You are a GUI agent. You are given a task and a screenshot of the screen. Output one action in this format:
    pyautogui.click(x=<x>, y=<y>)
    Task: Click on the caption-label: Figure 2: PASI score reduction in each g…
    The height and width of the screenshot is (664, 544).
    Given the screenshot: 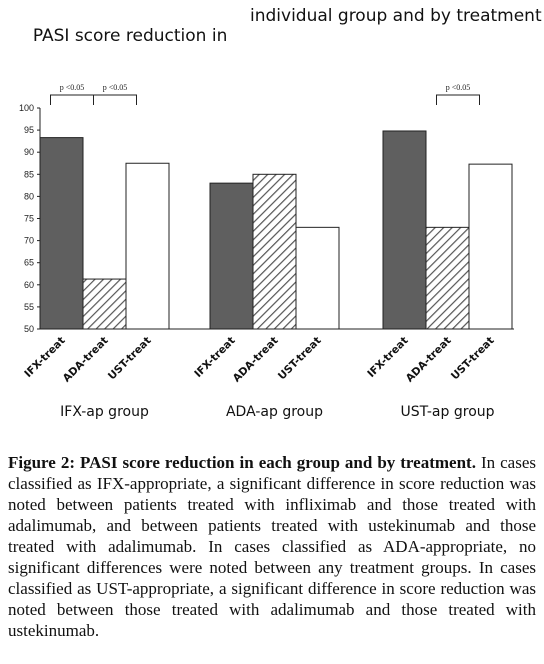 What is the action you would take?
    pyautogui.click(x=242, y=462)
    